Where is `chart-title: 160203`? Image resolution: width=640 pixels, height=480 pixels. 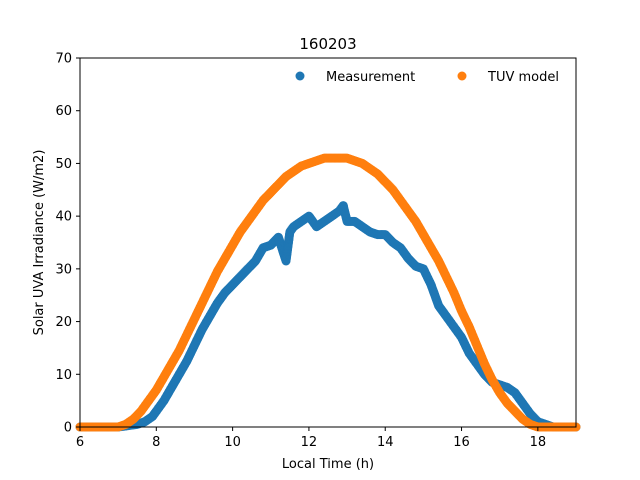 chart-title: 160203 is located at coordinates (327, 44).